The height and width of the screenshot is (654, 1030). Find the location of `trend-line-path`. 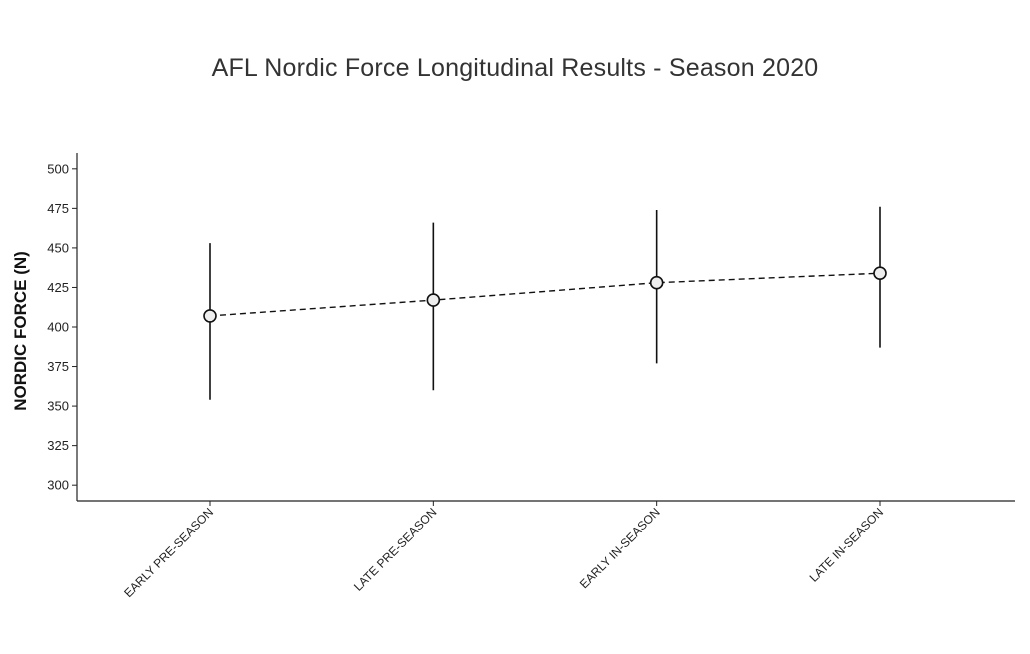

trend-line-path is located at coordinates (545, 294).